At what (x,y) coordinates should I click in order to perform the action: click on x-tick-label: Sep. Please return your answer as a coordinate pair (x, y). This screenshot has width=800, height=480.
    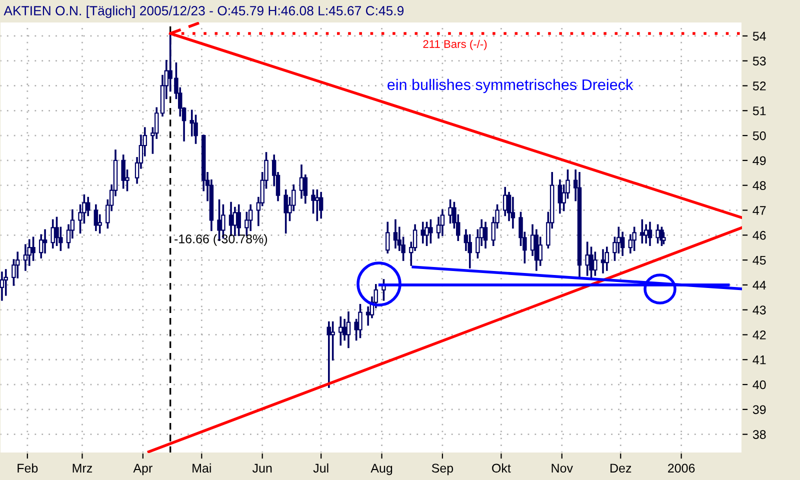
    Looking at the image, I should click on (443, 470).